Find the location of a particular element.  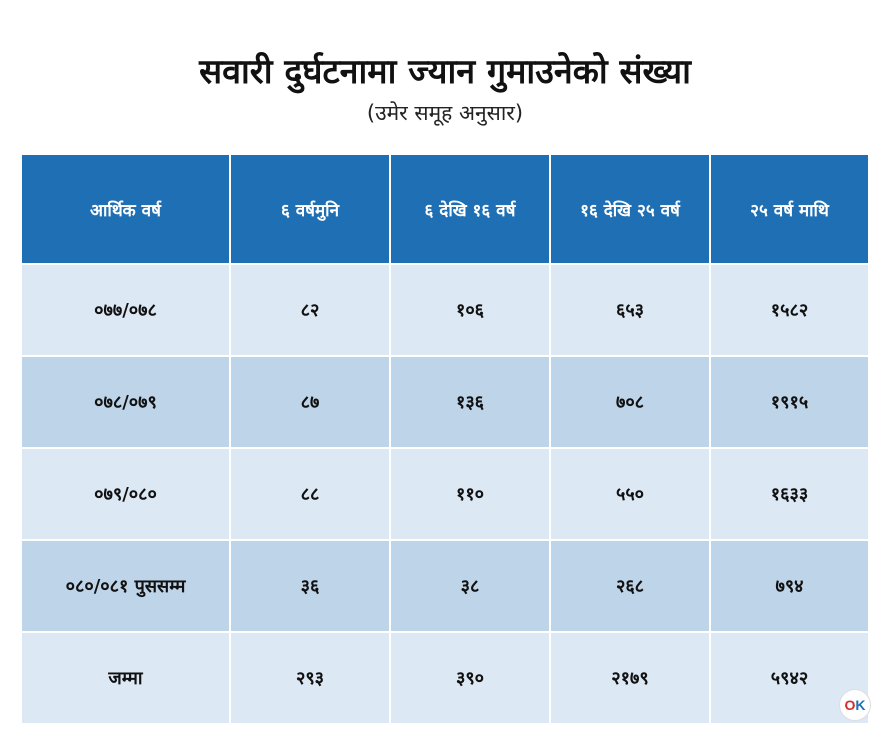

value-cell: ८७ is located at coordinates (310, 402).